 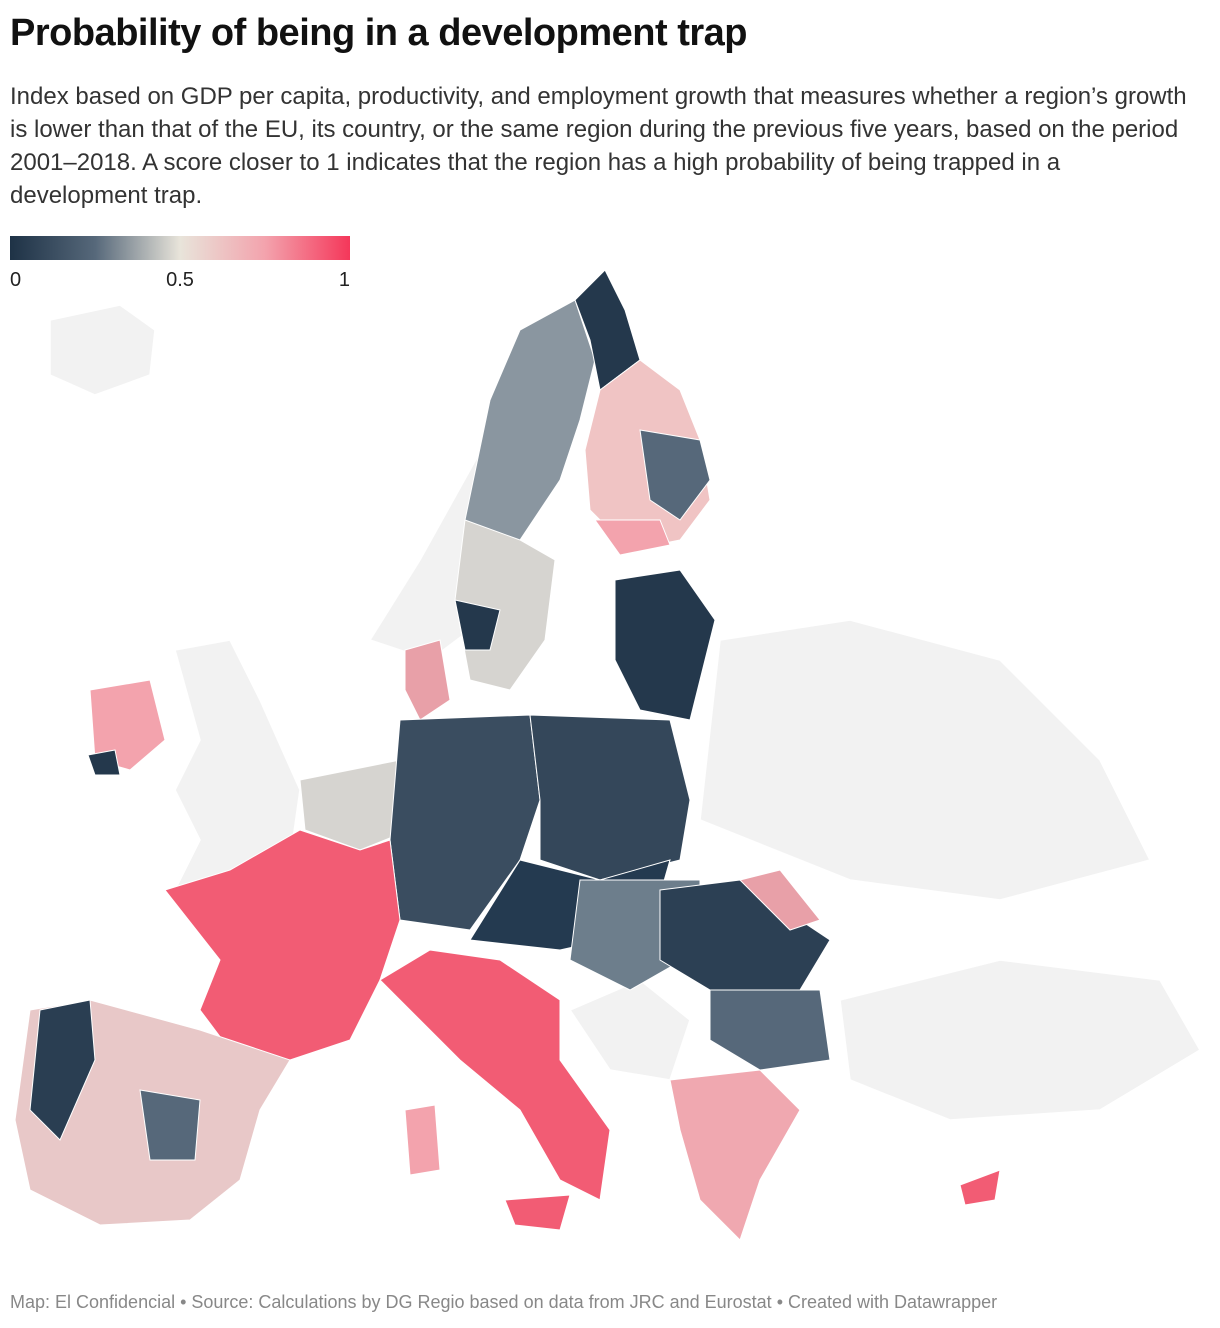 I want to click on legend: 0 0.5 1, so click(x=180, y=263).